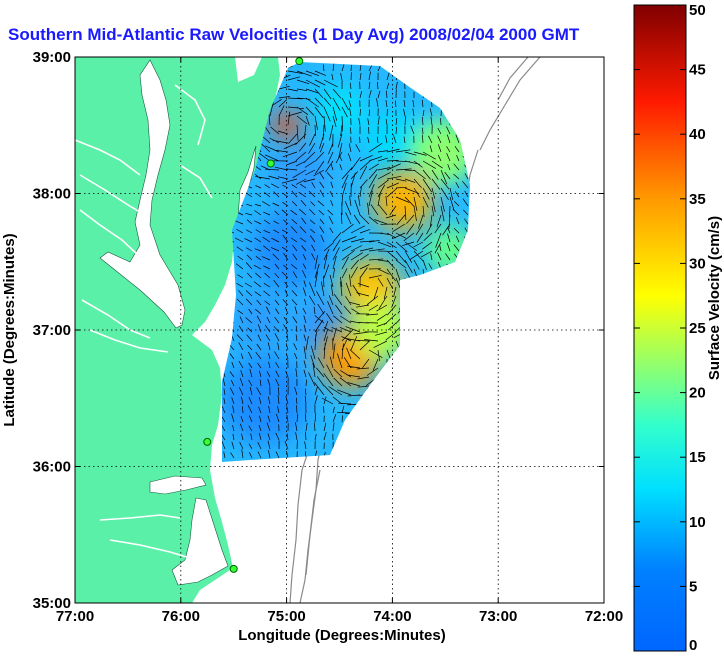  I want to click on radar-sites, so click(253, 315).